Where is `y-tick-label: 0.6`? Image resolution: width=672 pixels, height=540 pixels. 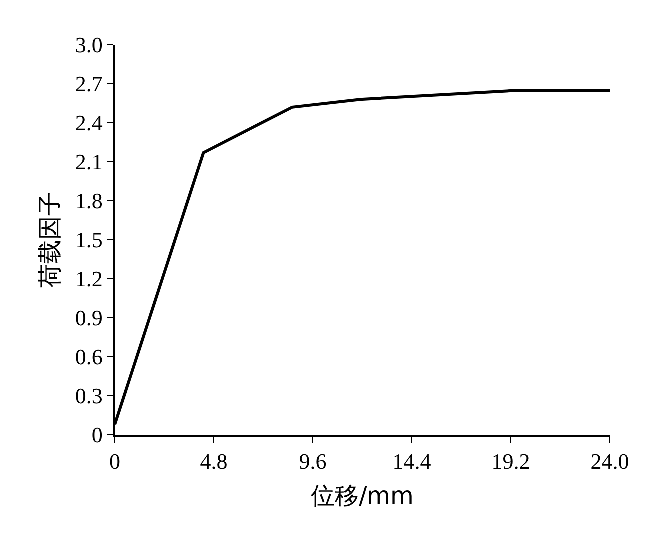 y-tick-label: 0.6 is located at coordinates (89, 357).